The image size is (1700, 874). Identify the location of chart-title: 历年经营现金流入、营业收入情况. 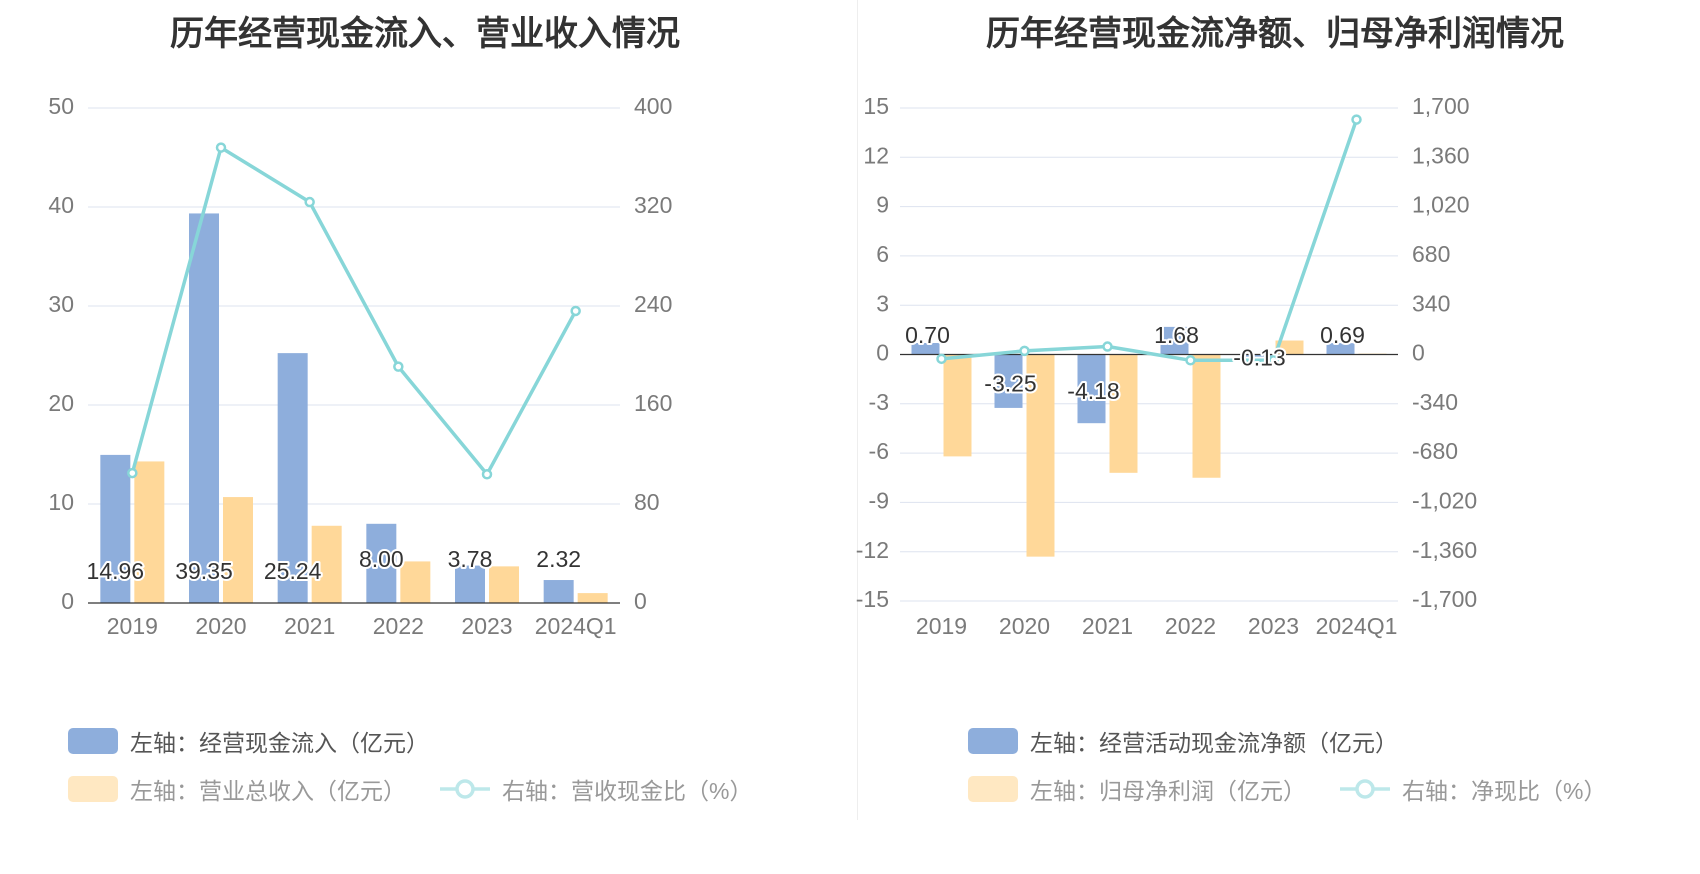
(425, 34).